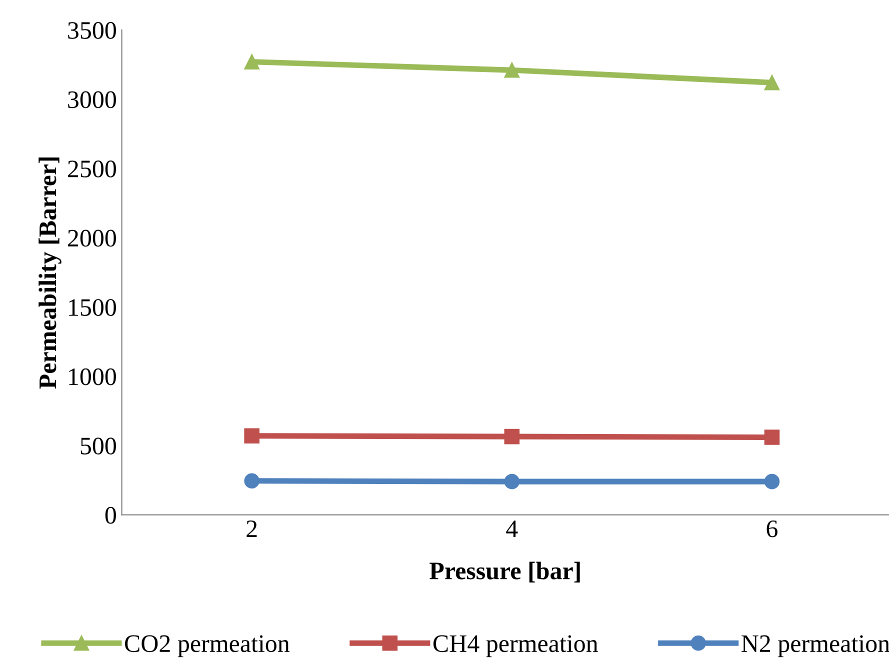 This screenshot has width=889, height=666. Describe the element at coordinates (92, 238) in the screenshot. I see `y-tick-label: 2000` at that location.